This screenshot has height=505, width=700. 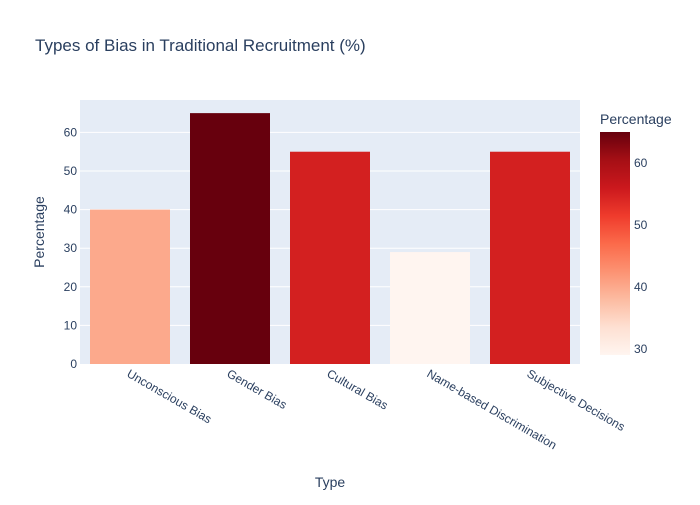 I want to click on y-tick-label: 30, so click(x=71, y=248).